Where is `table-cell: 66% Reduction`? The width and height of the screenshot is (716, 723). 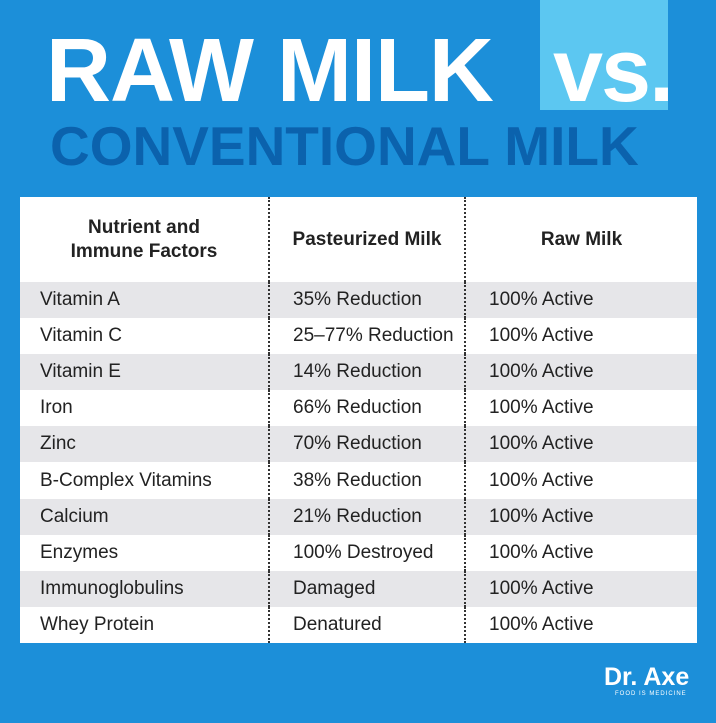
table-cell: 66% Reduction is located at coordinates (366, 408).